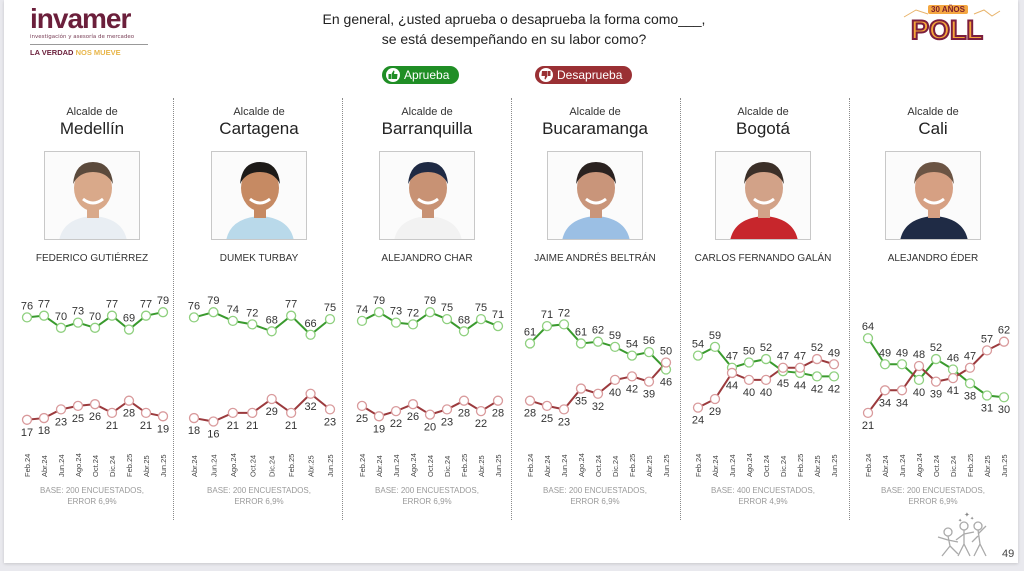 This screenshot has height=571, width=1024. I want to click on disapprove-data-label: 25, so click(362, 419).